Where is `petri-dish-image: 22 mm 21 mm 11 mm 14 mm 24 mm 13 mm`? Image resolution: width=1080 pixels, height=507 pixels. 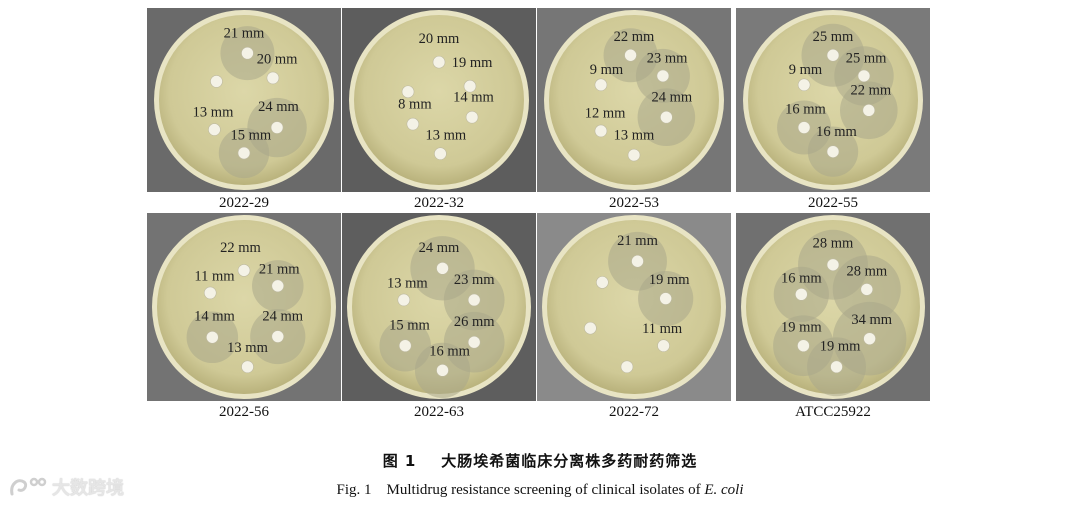 petri-dish-image: 22 mm 21 mm 11 mm 14 mm 24 mm 13 mm is located at coordinates (244, 307).